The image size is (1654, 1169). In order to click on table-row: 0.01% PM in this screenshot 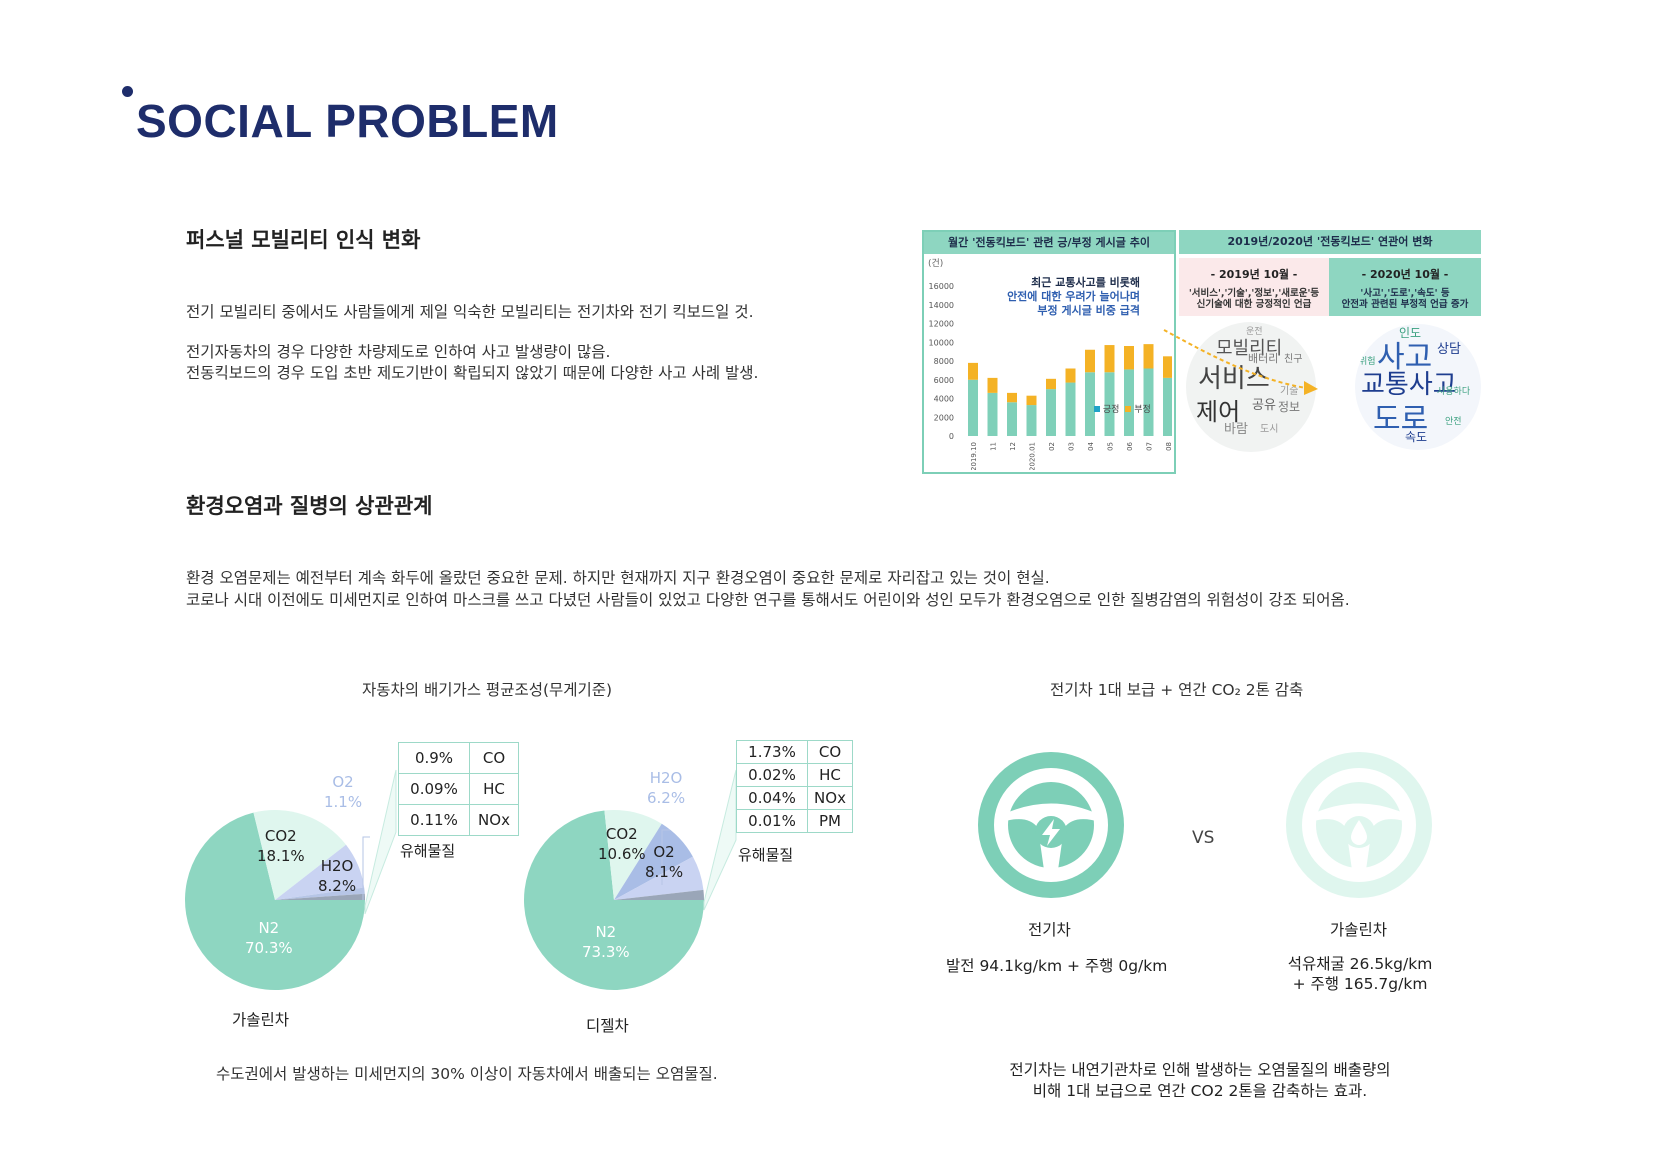, I will do `click(794, 821)`.